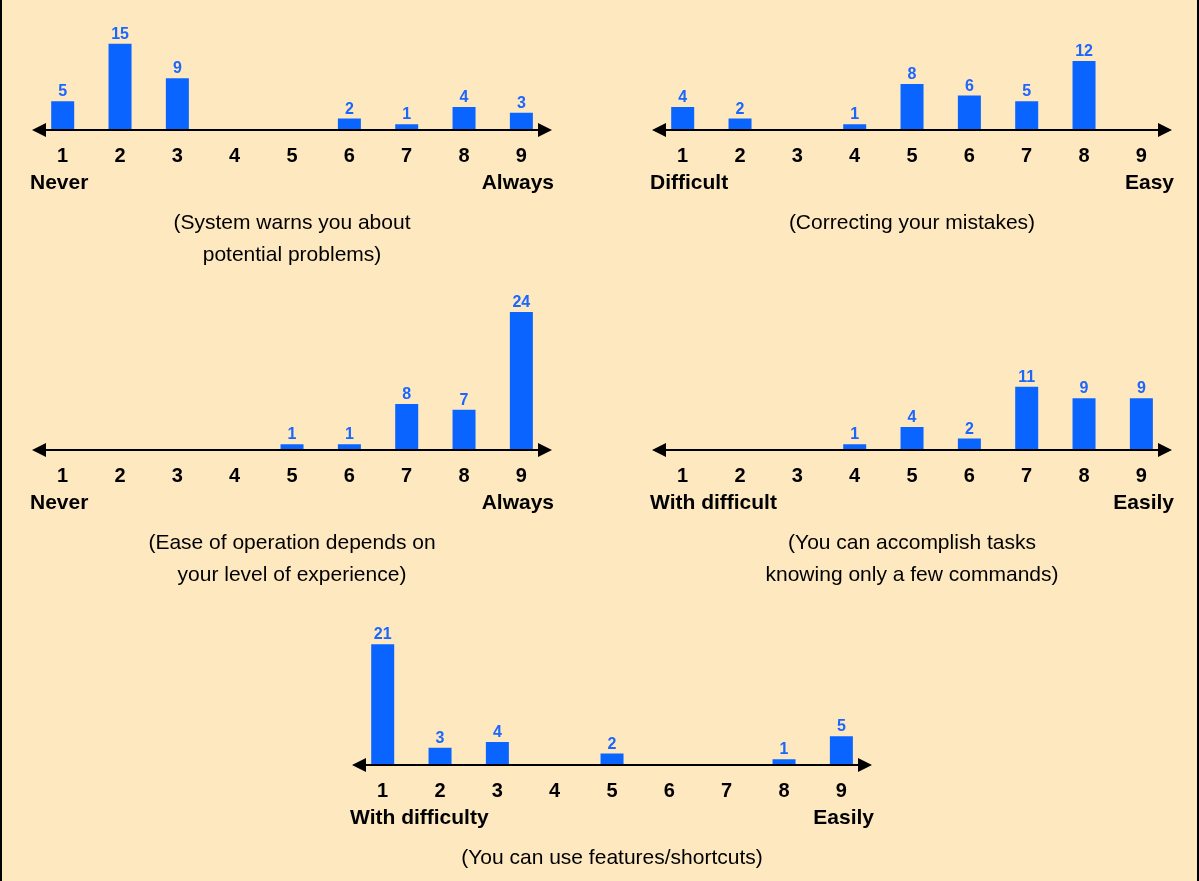  I want to click on data-label: 3, so click(521, 102).